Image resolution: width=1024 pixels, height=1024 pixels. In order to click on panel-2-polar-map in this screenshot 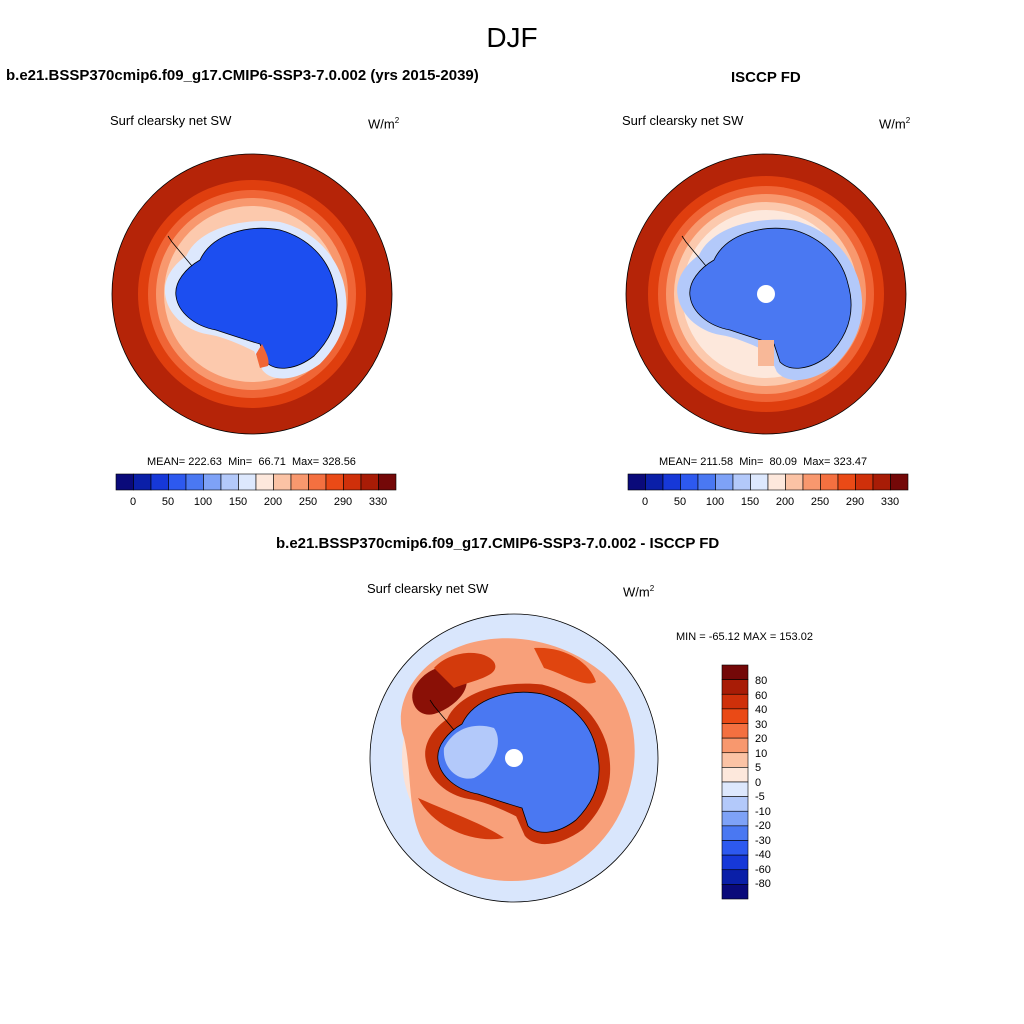, I will do `click(766, 294)`.